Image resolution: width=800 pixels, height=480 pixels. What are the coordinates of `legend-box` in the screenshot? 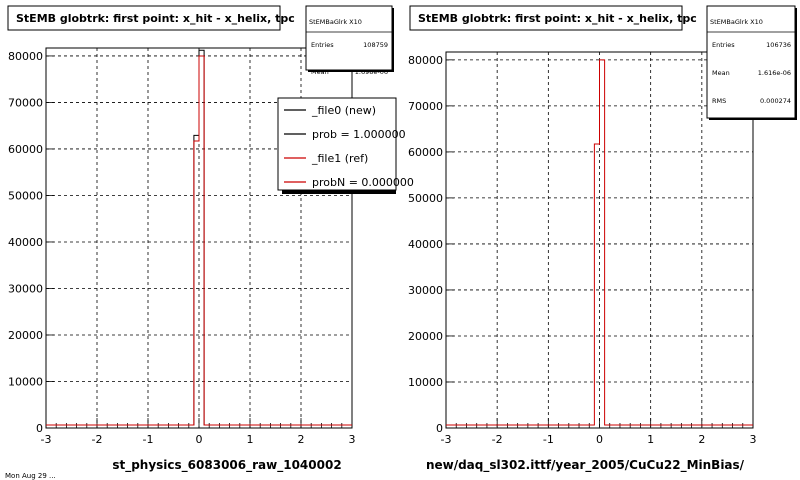 It's located at (337, 144).